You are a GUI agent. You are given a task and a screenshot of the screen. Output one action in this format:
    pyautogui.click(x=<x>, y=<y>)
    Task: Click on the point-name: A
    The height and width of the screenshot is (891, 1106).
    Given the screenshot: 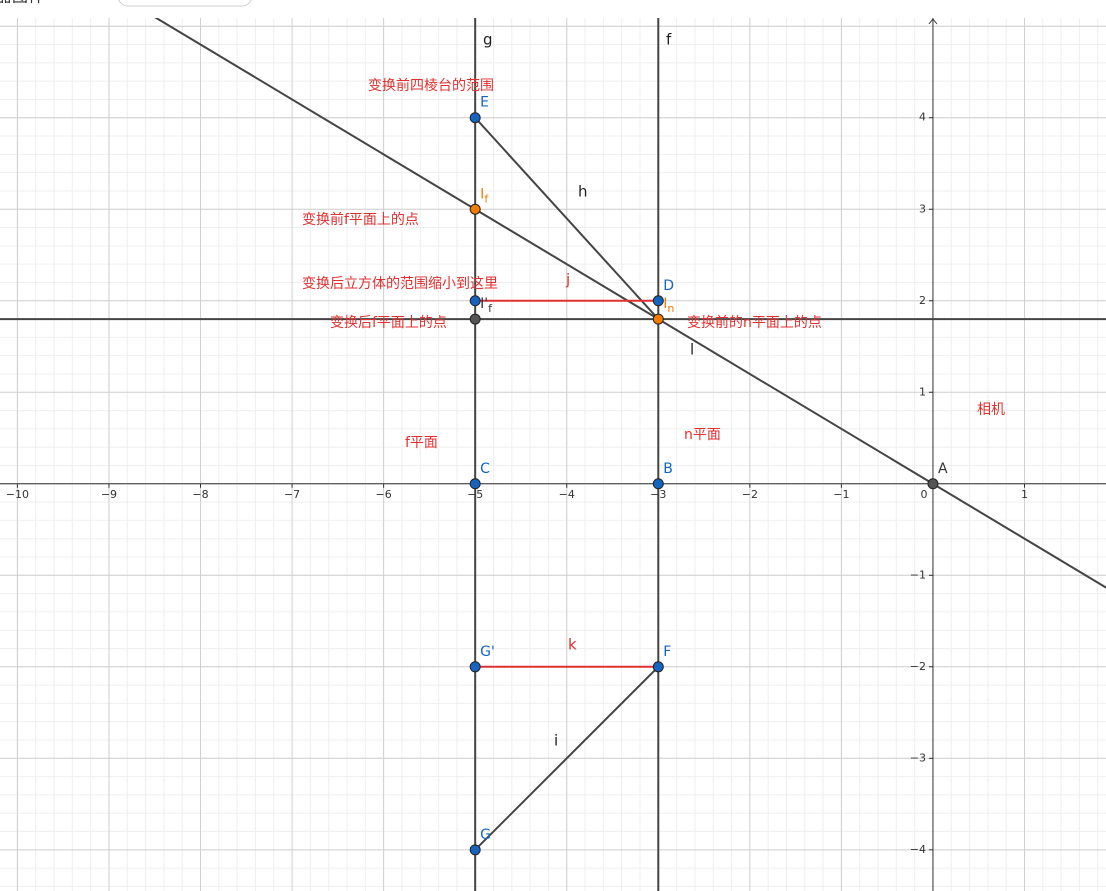 What is the action you would take?
    pyautogui.click(x=943, y=469)
    